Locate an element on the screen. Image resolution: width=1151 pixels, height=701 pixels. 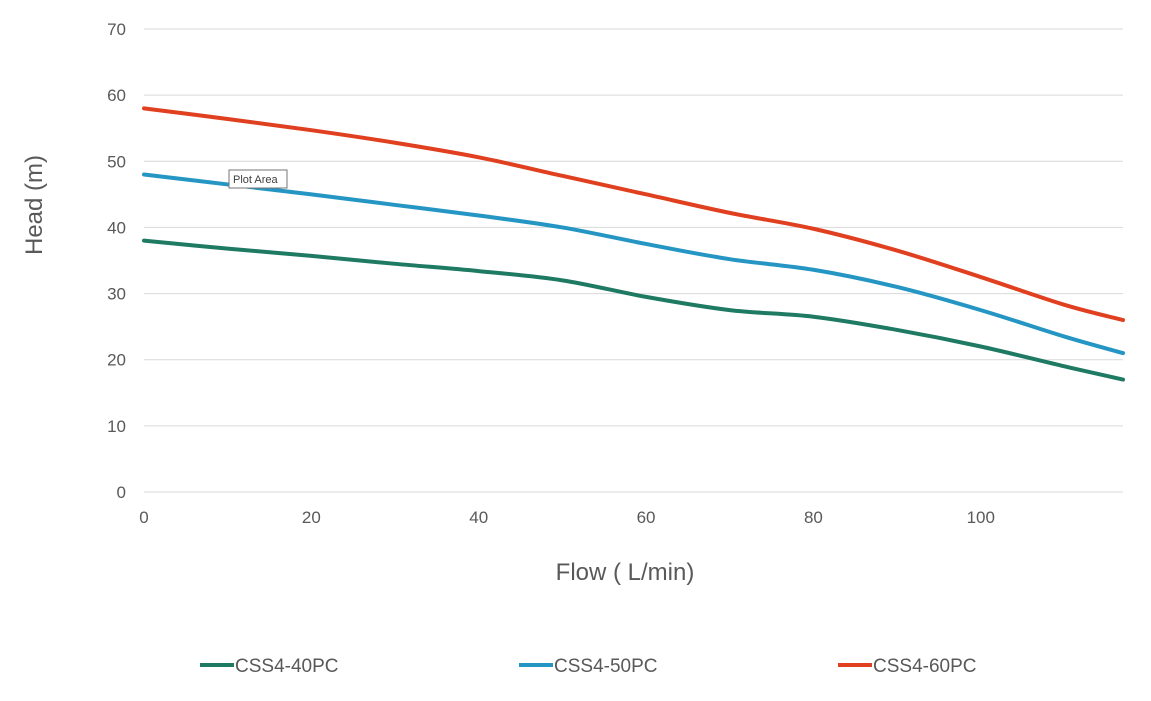
x-tick-label: 60 is located at coordinates (646, 517).